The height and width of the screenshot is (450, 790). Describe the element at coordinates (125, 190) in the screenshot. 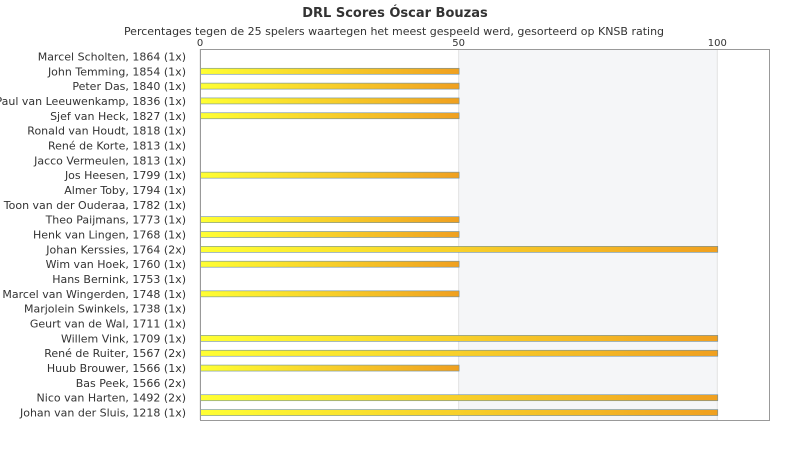

I see `category-label: Almer Toby, 1794 (1x)` at that location.